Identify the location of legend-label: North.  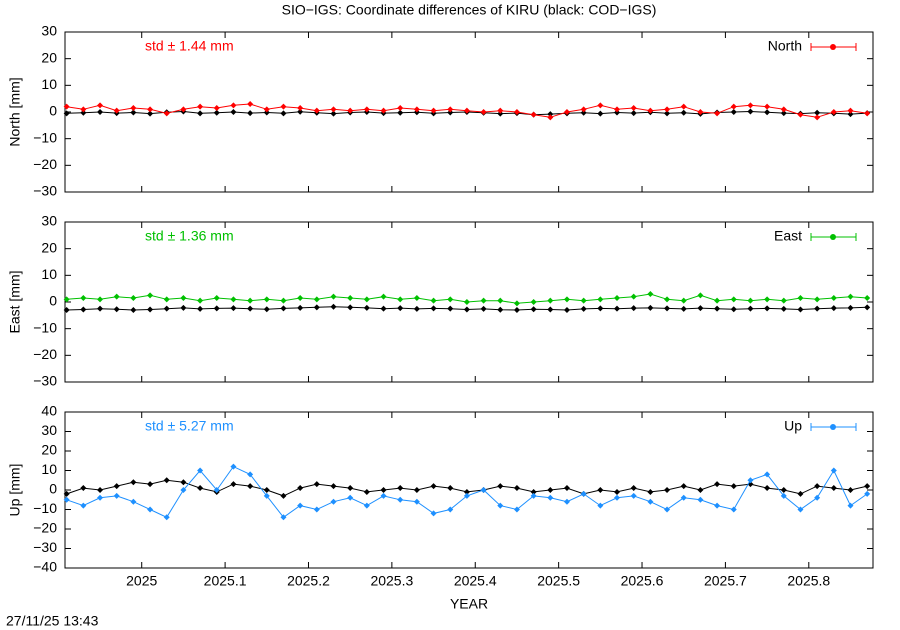
(785, 46).